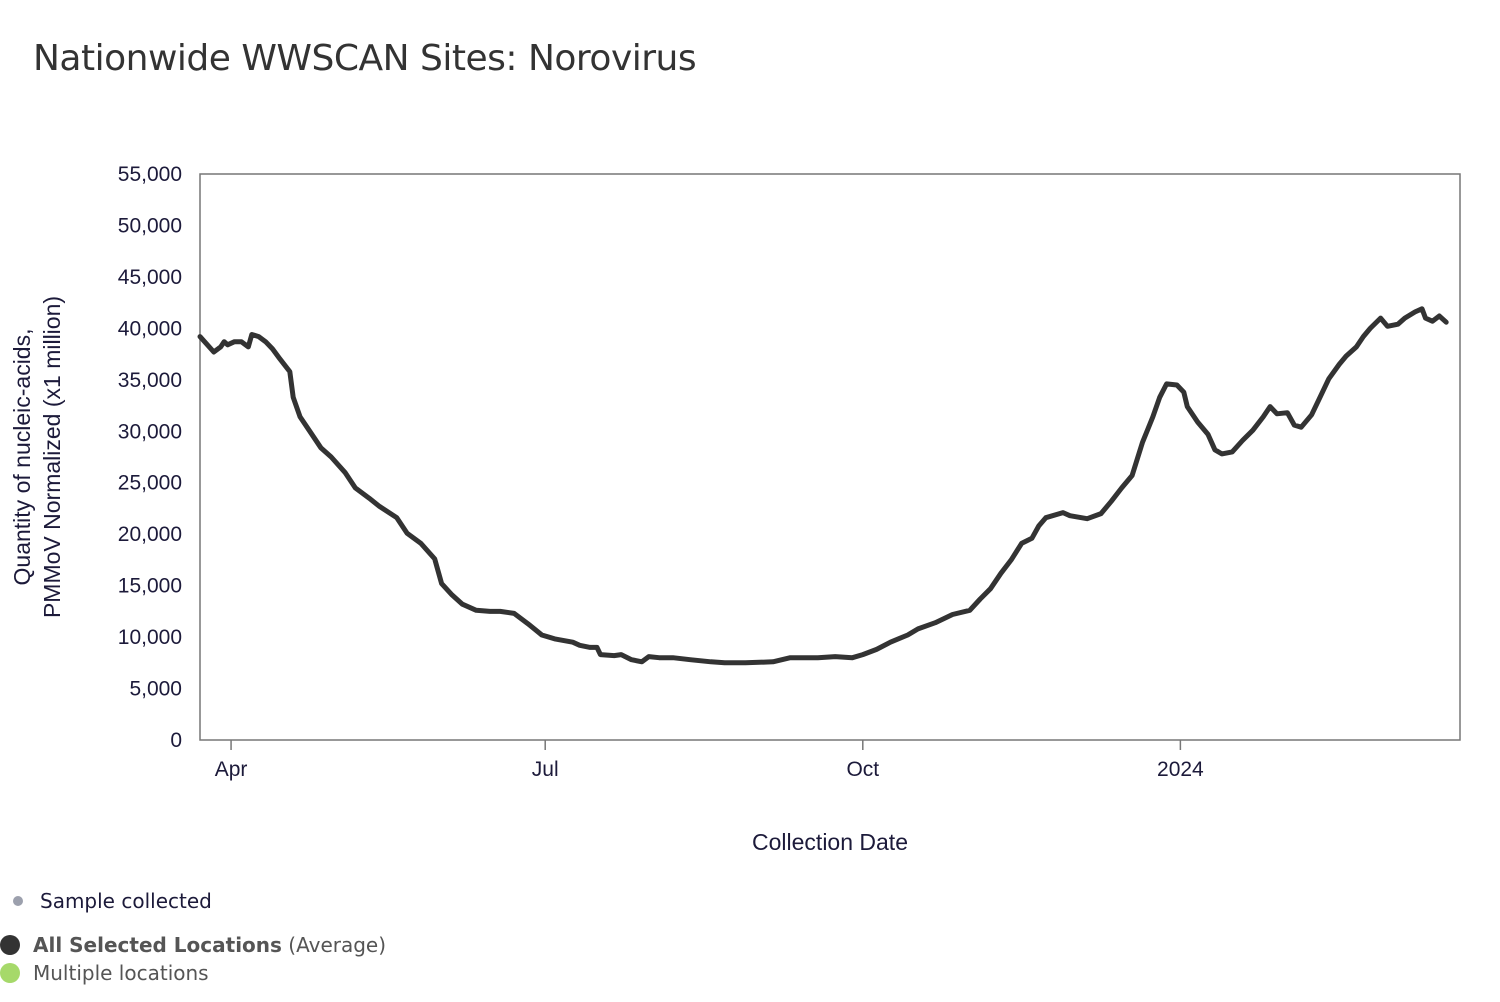 The image size is (1500, 1002). Describe the element at coordinates (176, 740) in the screenshot. I see `y-tick-label: 0` at that location.